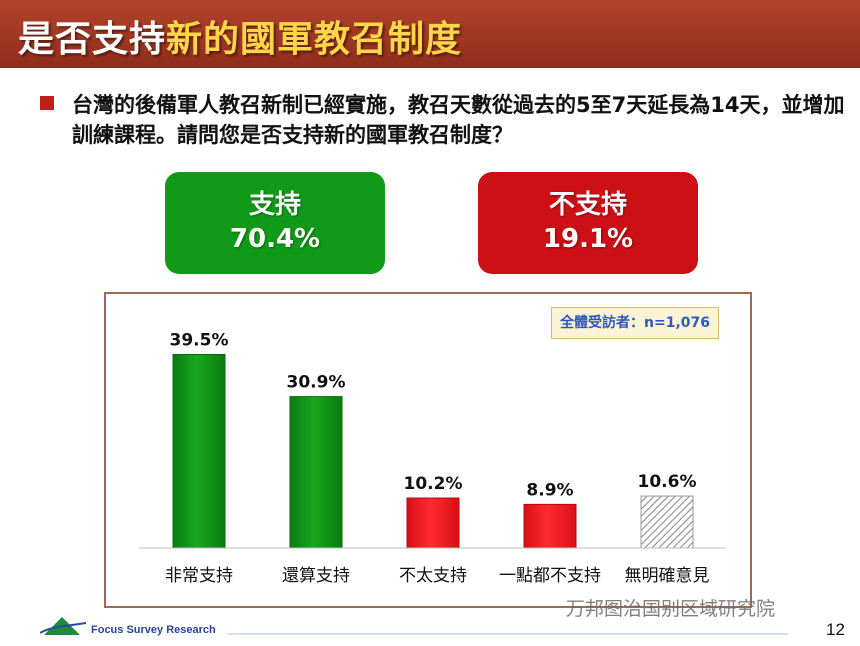 The image size is (860, 646). I want to click on category-label-2: 還算支持, so click(316, 576).